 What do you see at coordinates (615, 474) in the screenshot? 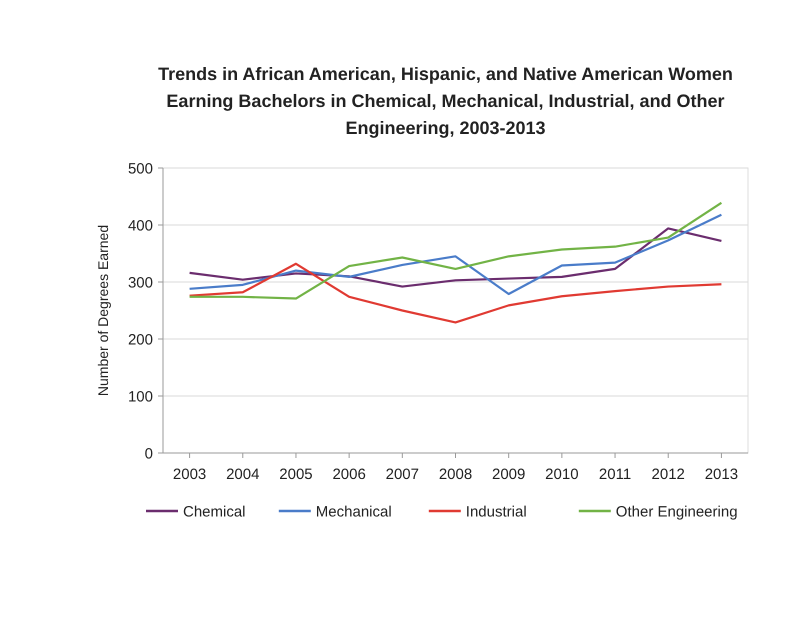
I see `x-tick-label: 2011` at bounding box center [615, 474].